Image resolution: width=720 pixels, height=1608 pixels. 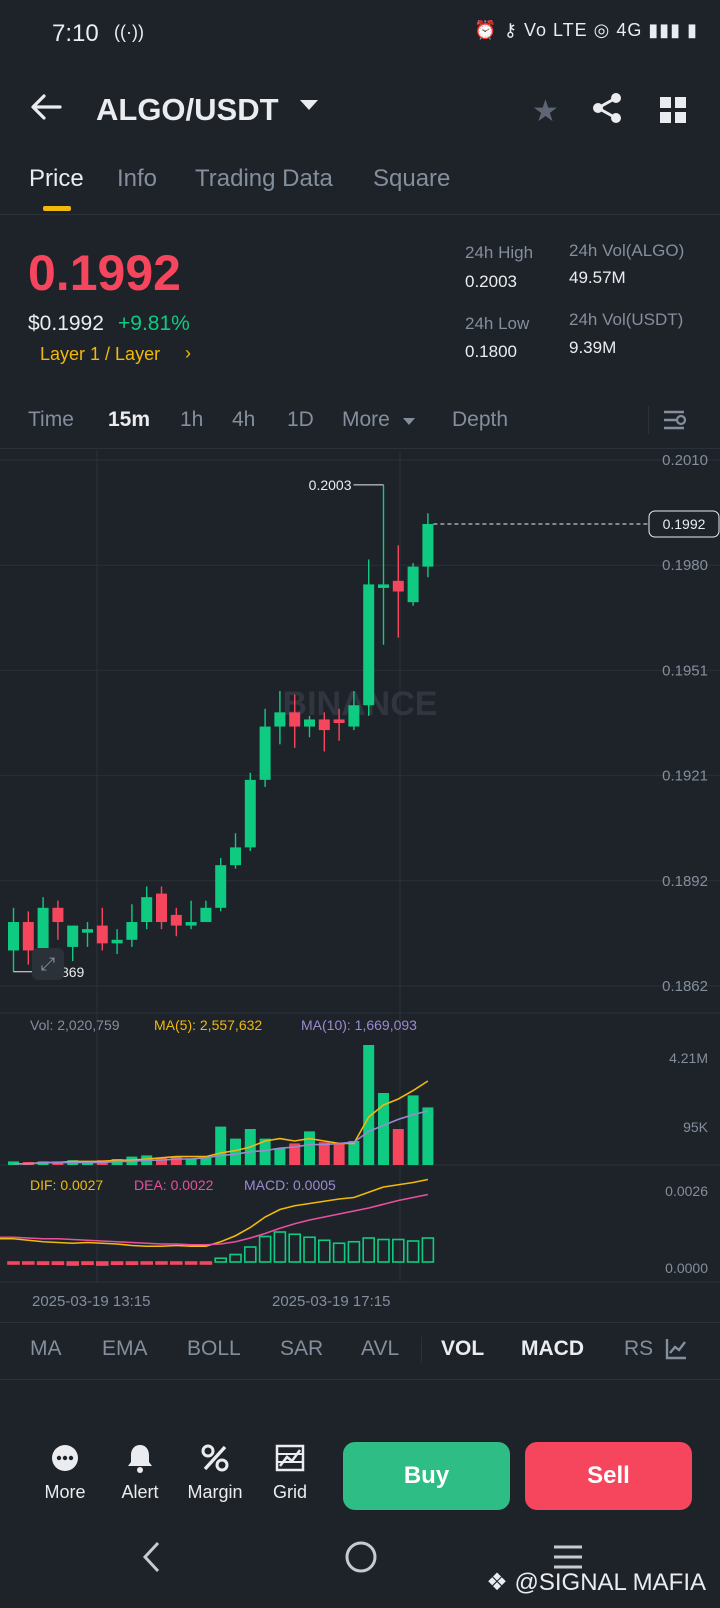 I want to click on indicator-settings-icon, so click(x=676, y=1351).